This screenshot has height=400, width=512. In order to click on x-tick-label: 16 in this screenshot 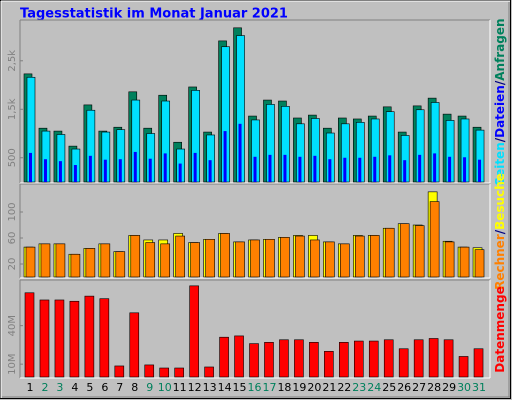, I will do `click(255, 387)`.